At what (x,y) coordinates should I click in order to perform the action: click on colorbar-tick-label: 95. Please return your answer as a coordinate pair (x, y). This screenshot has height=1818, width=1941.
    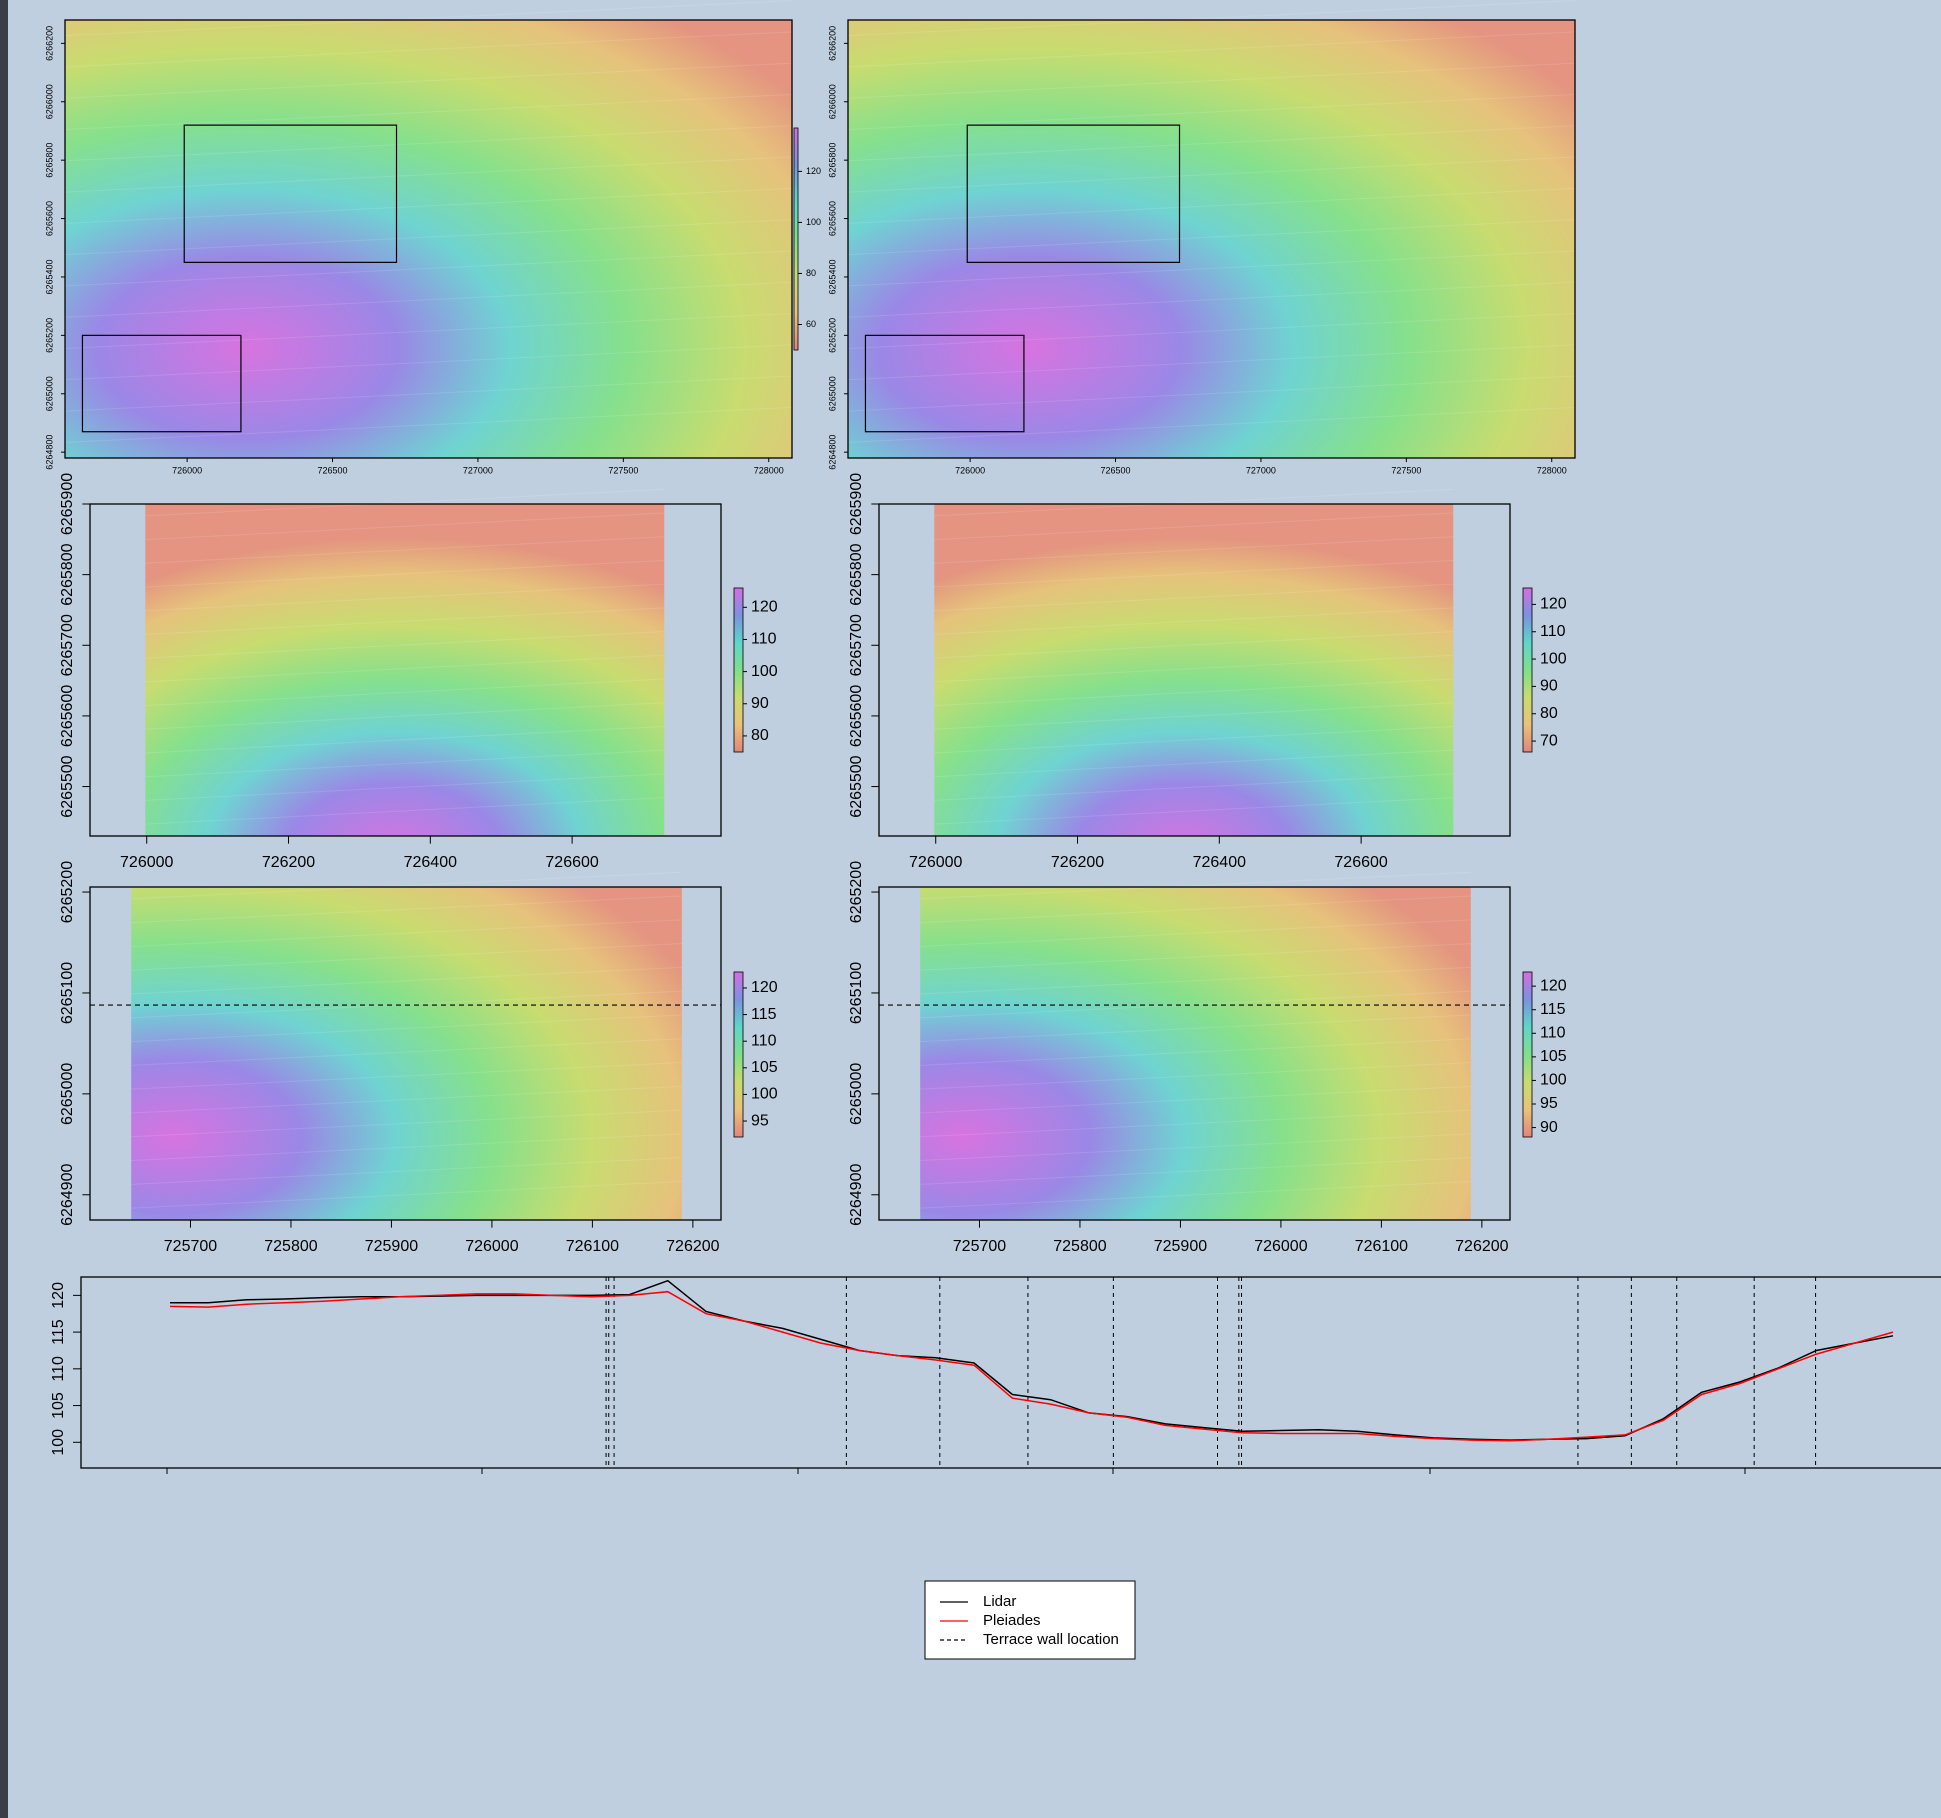
    Looking at the image, I should click on (1549, 1103).